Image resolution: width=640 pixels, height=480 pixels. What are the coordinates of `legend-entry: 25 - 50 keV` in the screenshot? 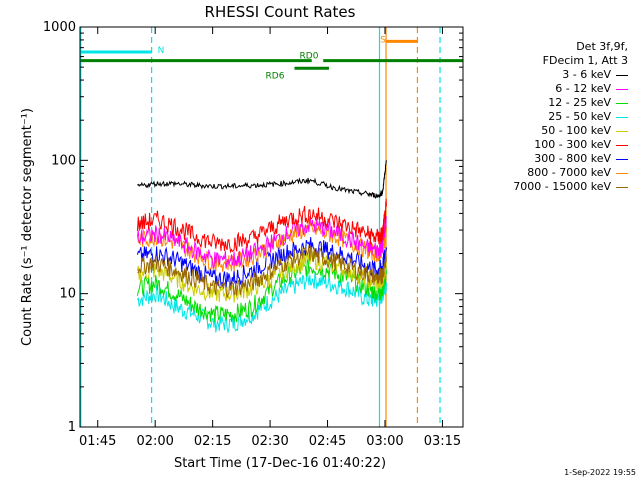 It's located at (588, 116).